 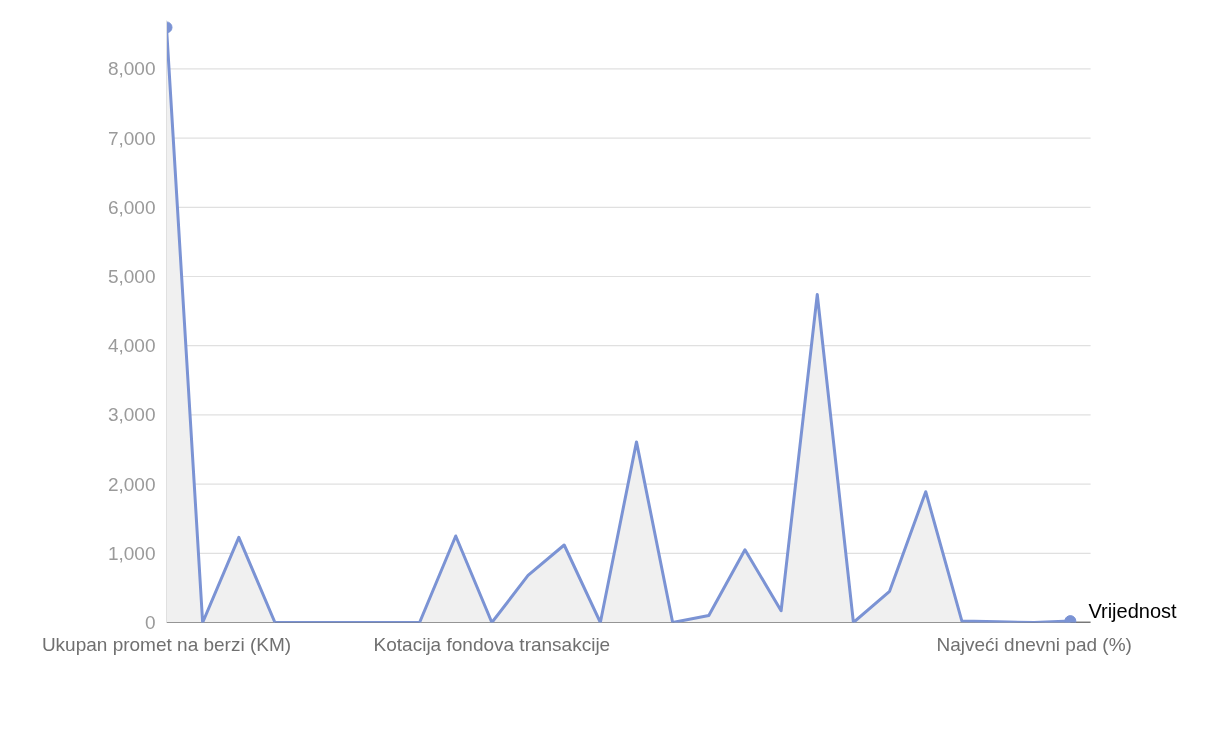 I want to click on y-tick-label: 1,000, so click(x=131, y=553).